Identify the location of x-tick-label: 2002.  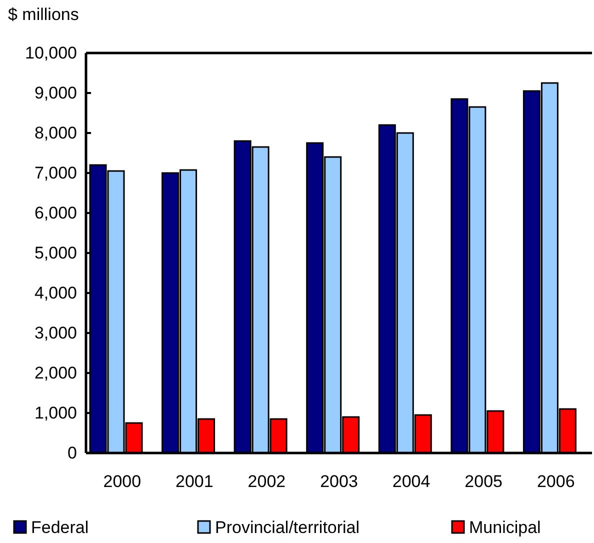
(267, 482).